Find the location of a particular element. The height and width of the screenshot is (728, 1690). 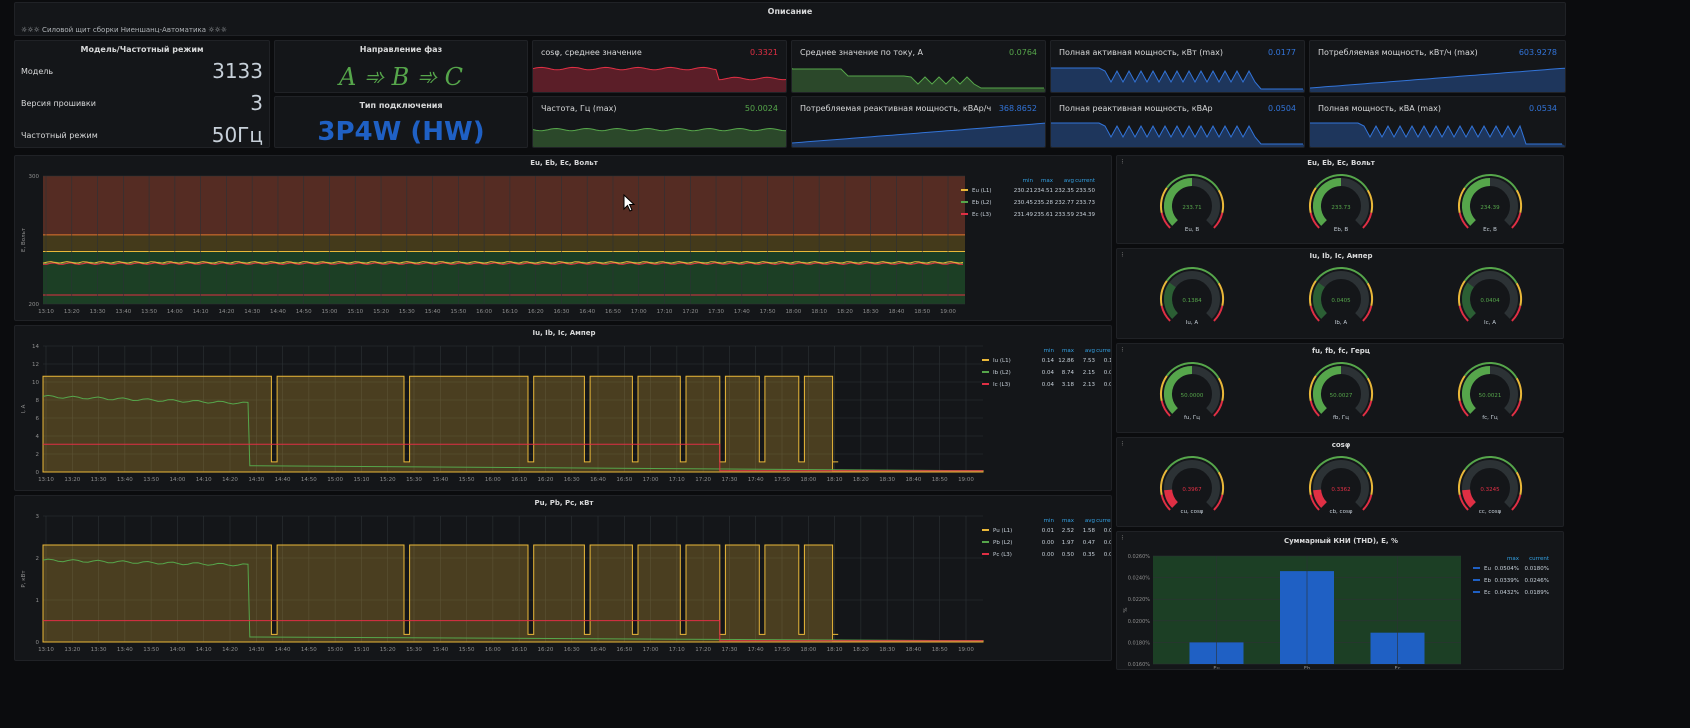

stat-label: cosφ, среднее значение is located at coordinates (591, 52).